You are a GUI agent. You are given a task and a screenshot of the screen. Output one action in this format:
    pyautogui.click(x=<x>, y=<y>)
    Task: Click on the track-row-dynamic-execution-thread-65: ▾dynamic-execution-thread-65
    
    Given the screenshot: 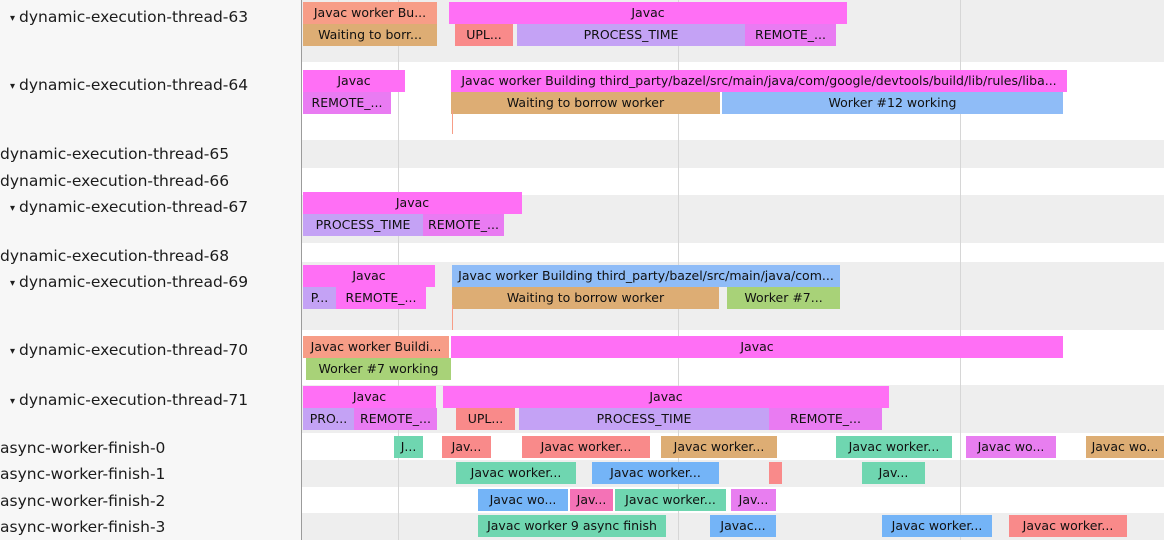 What is the action you would take?
    pyautogui.click(x=148, y=154)
    